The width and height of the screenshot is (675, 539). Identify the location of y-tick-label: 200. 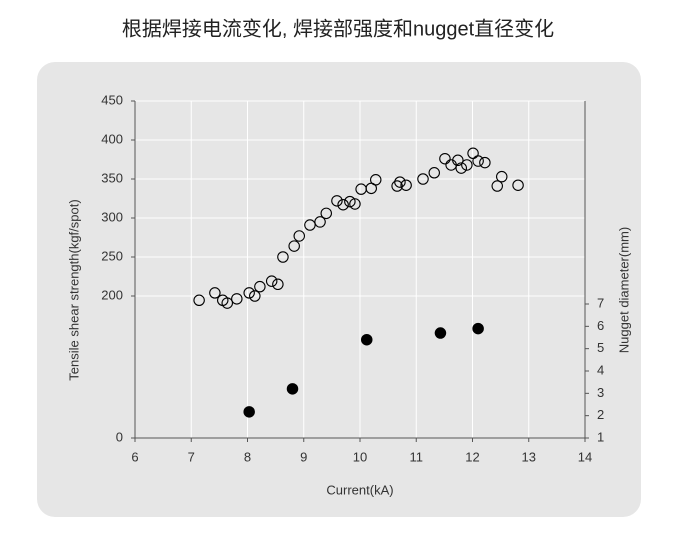
(112, 294).